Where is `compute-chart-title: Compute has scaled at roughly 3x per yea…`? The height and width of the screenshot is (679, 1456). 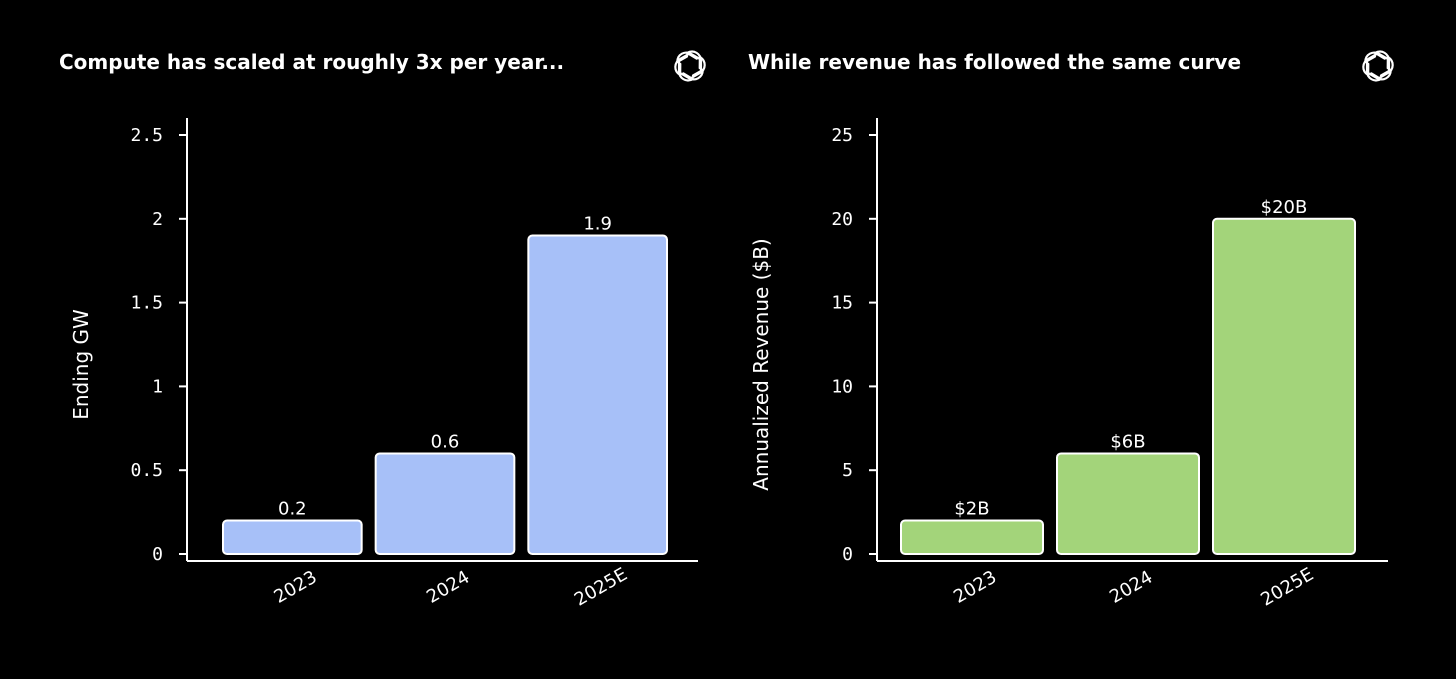
compute-chart-title: Compute has scaled at roughly 3x per yea… is located at coordinates (312, 62).